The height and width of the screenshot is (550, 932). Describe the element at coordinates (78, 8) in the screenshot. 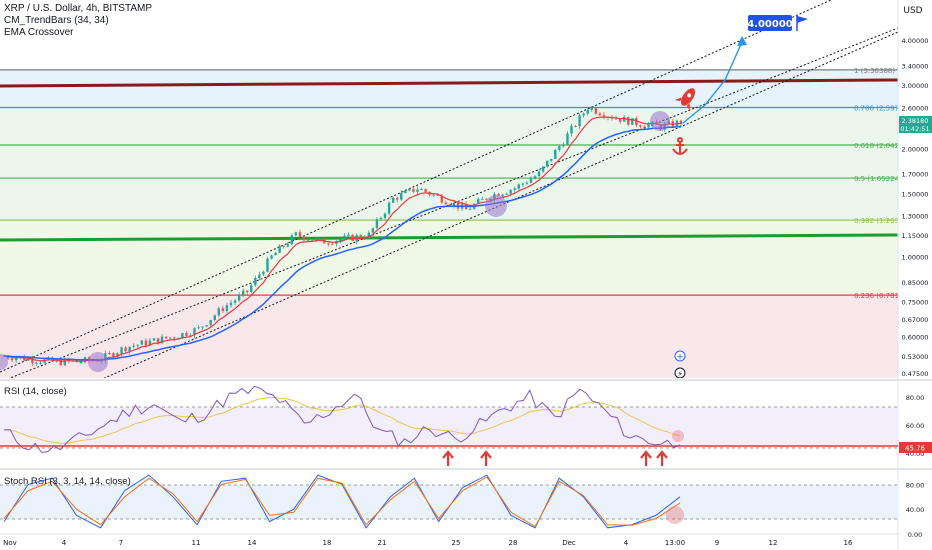

I see `symbol-title: XRP / U.S. Dollar, 4h, BITSTAMP` at that location.